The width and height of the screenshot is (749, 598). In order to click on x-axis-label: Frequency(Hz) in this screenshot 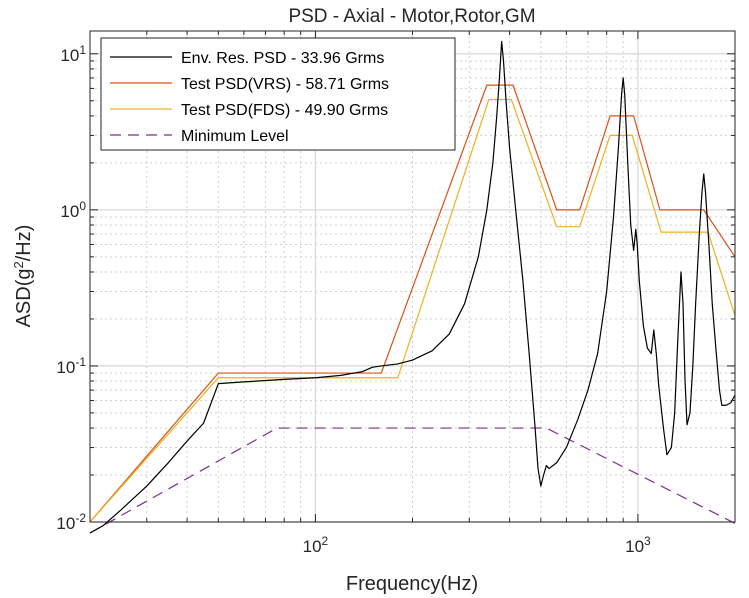, I will do `click(412, 584)`.